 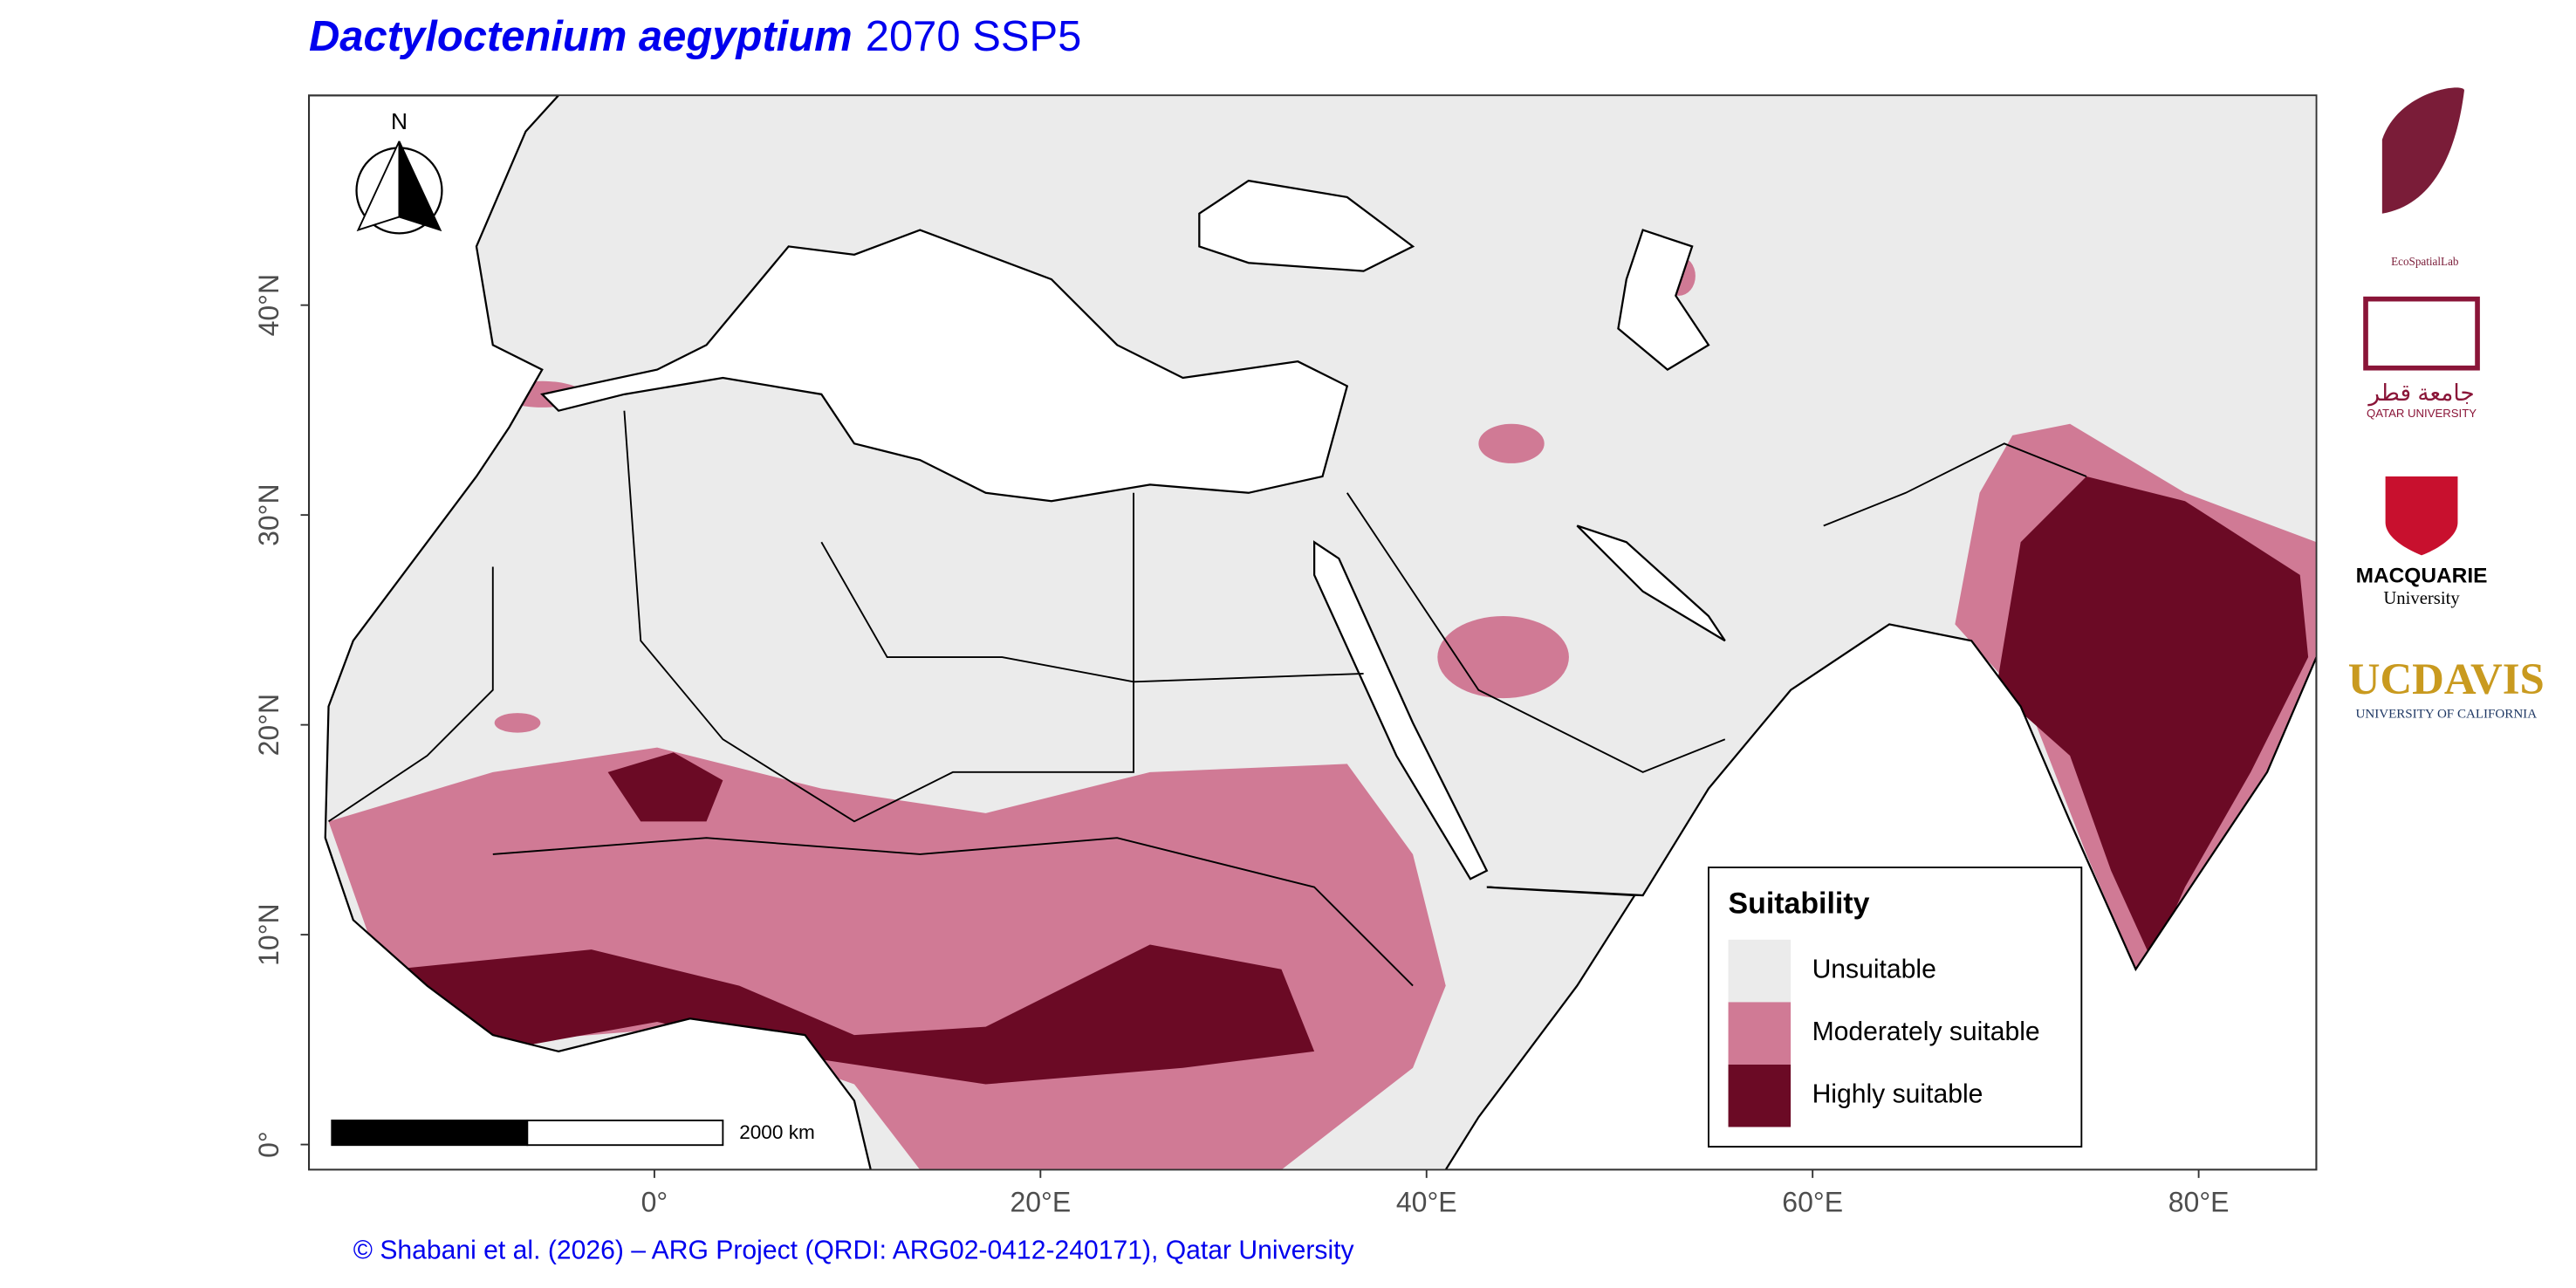 I want to click on title: Dactyloctenium aegyptium 2070 SSP5, so click(x=695, y=37).